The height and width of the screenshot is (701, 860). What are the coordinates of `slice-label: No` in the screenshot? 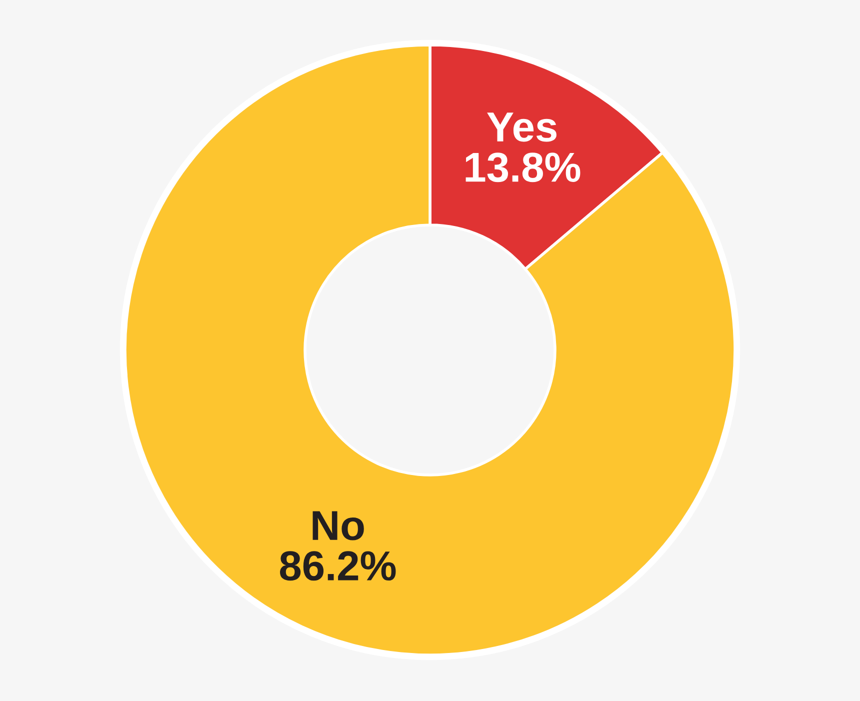 It's located at (338, 525).